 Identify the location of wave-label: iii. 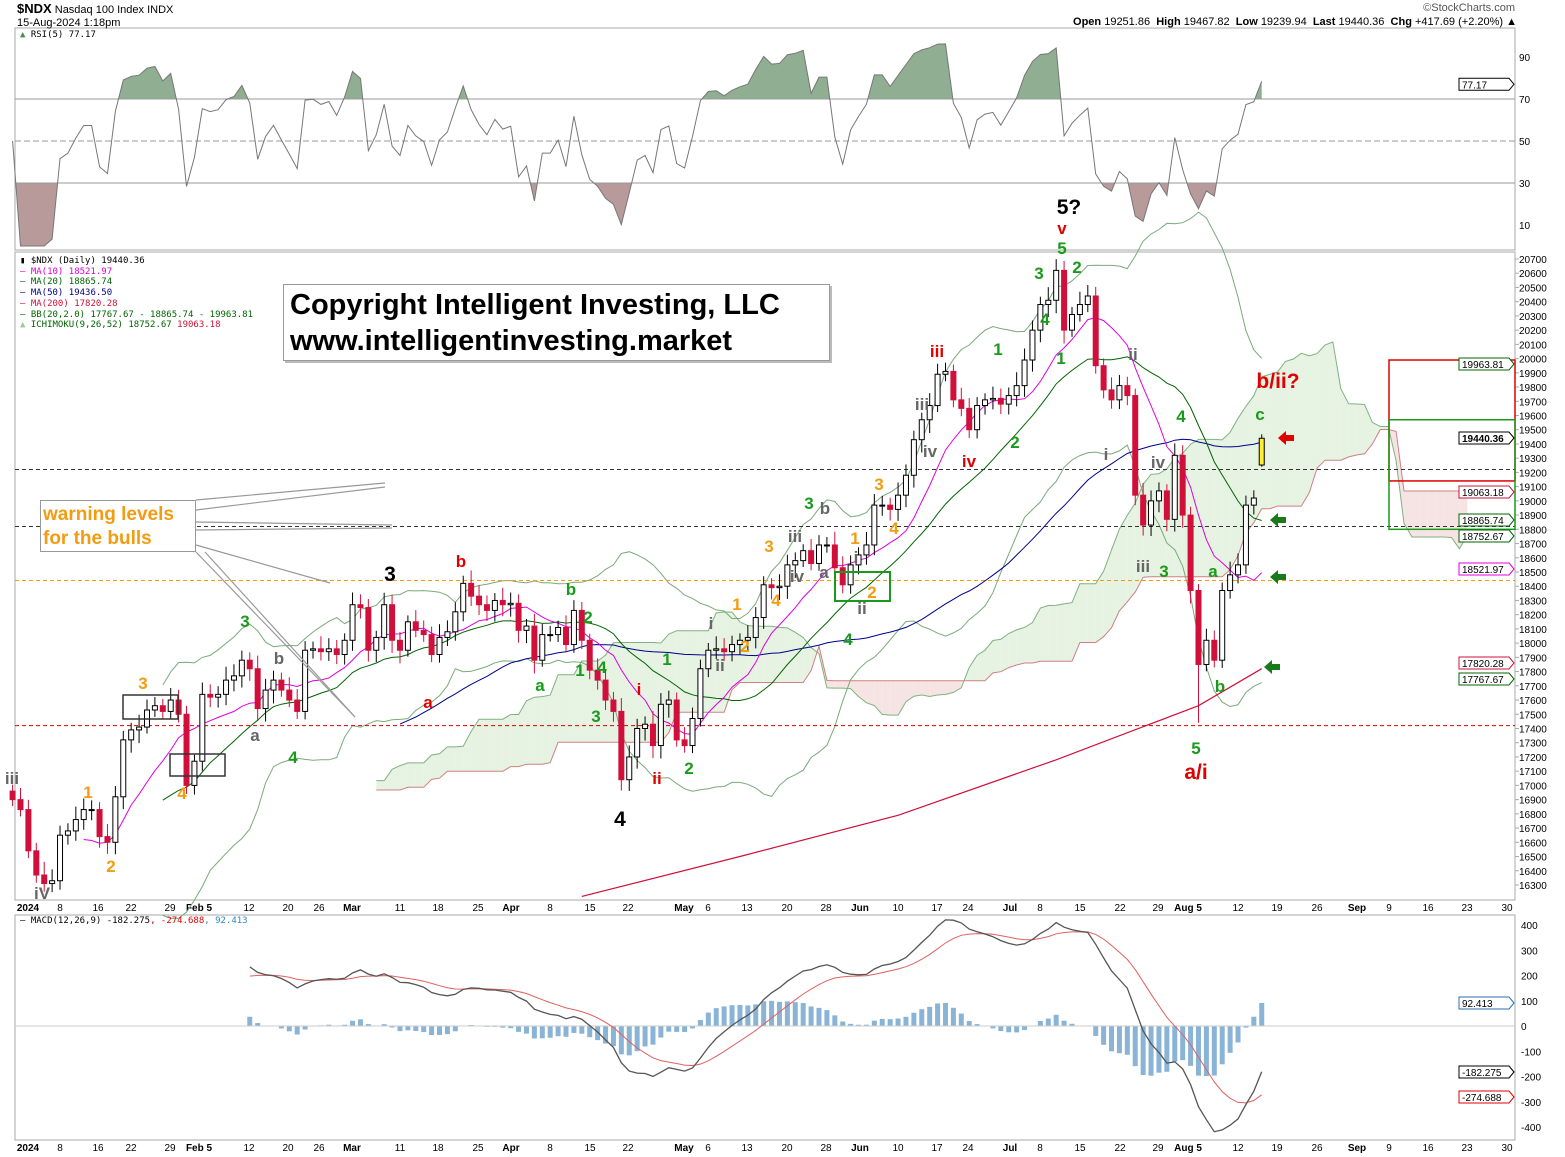
(795, 536).